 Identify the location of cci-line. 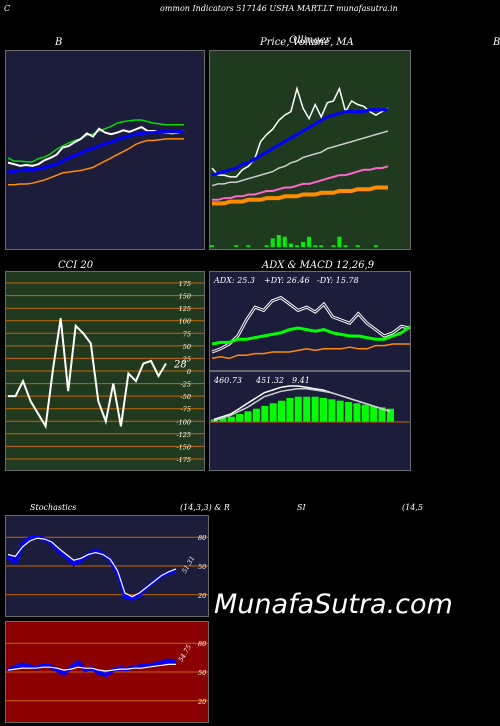
(87, 374).